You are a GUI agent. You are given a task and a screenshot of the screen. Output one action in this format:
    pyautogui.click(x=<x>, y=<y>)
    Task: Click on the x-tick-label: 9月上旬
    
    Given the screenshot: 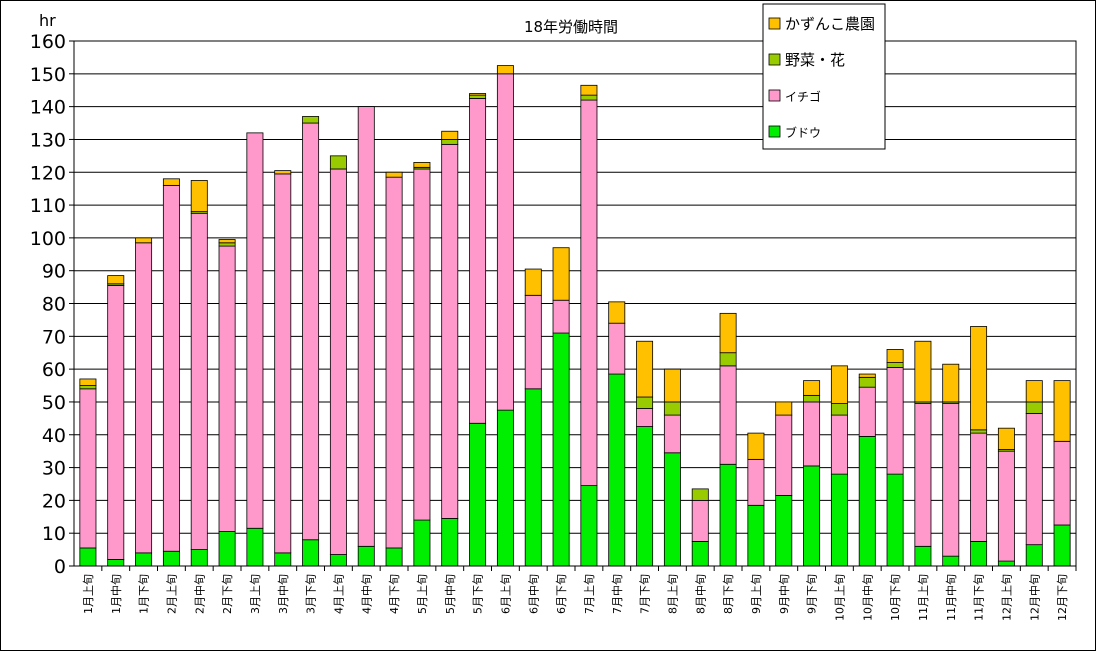 What is the action you would take?
    pyautogui.click(x=756, y=594)
    